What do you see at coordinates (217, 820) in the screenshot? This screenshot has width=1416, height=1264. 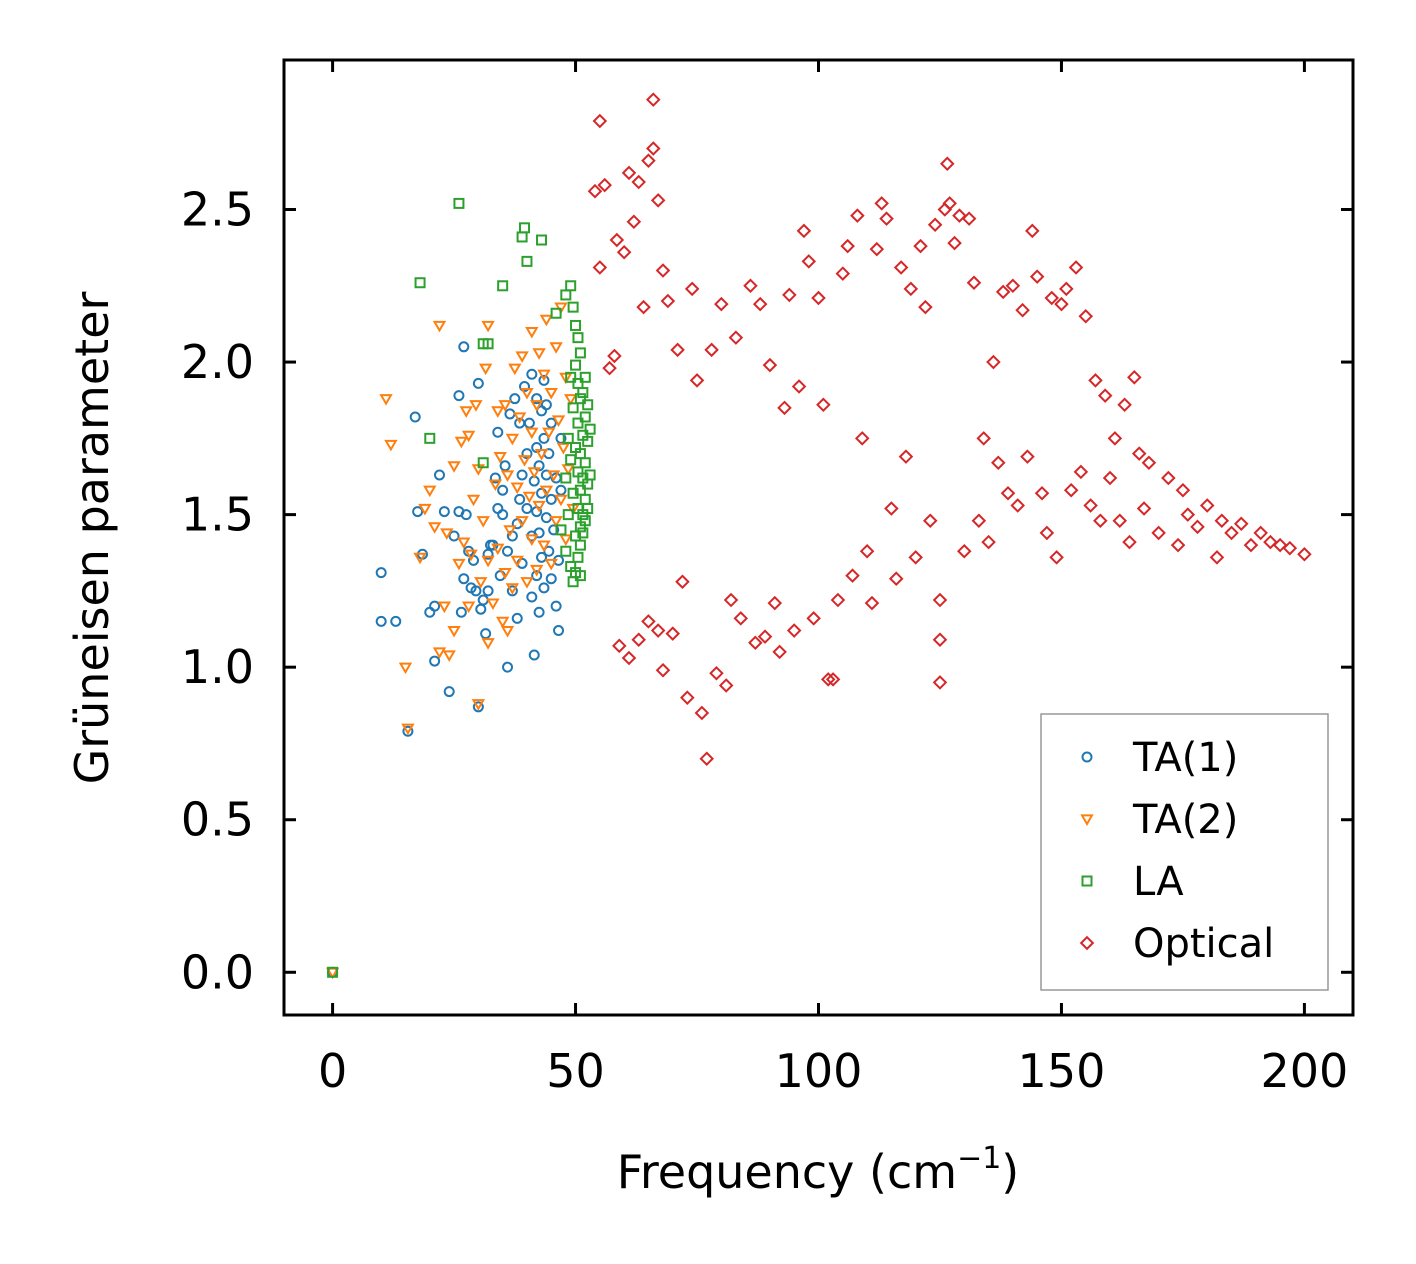 I see `y-tick-label: 0.5` at bounding box center [217, 820].